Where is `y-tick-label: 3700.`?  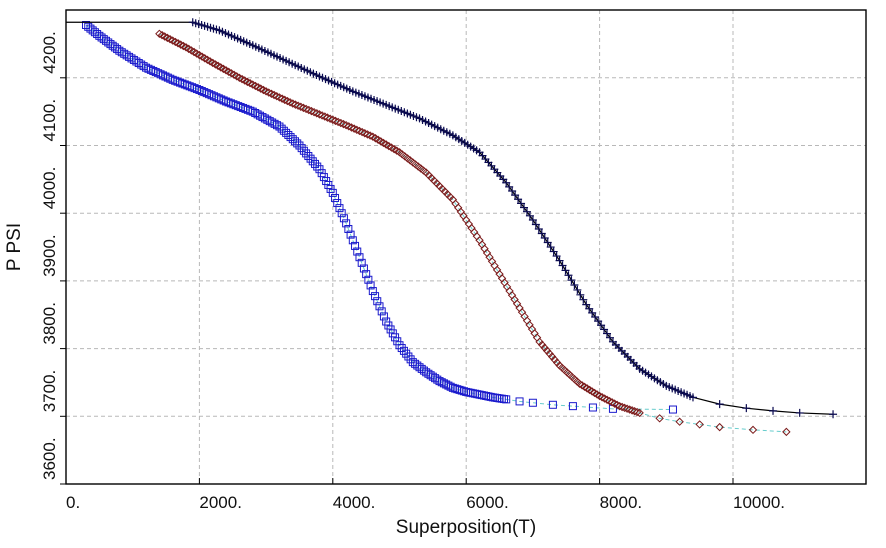
y-tick-label: 3700. is located at coordinates (49, 391).